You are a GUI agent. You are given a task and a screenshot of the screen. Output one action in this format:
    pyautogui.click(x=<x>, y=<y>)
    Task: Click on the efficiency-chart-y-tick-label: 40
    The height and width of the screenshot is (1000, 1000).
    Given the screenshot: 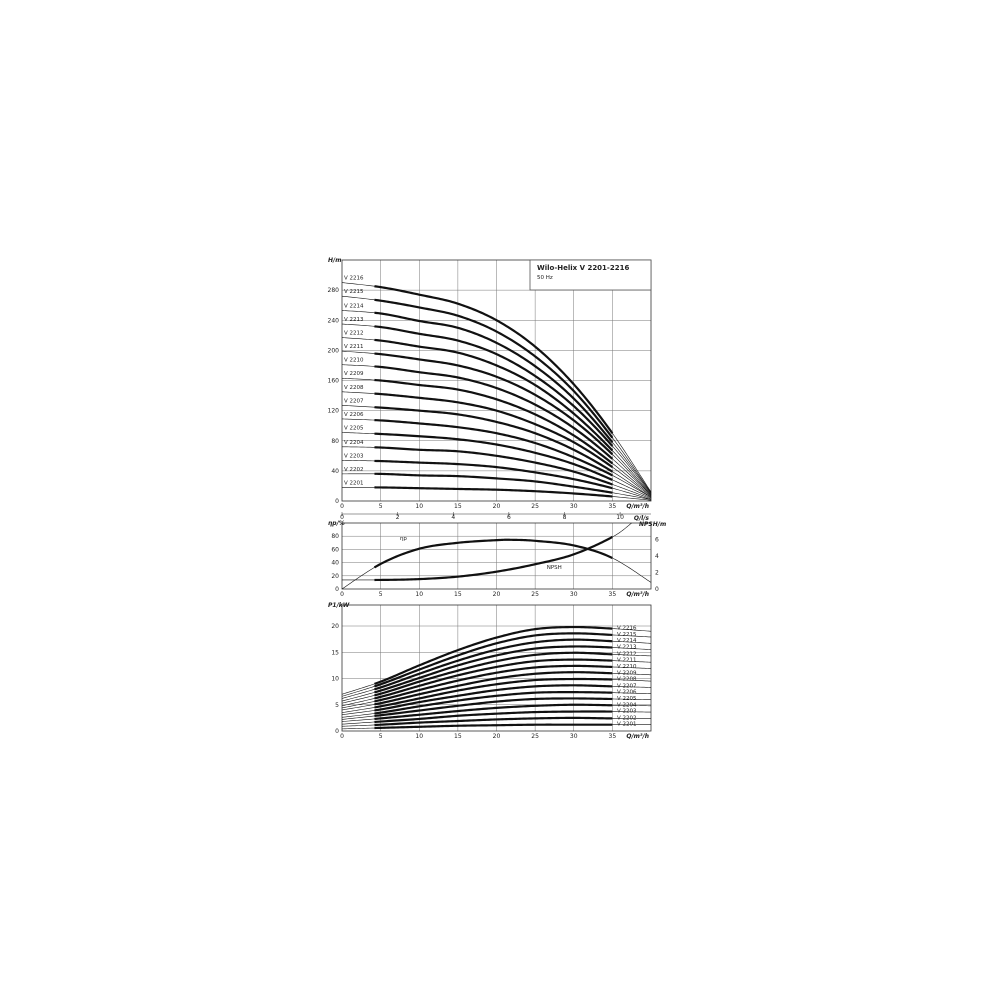 What is the action you would take?
    pyautogui.click(x=335, y=563)
    